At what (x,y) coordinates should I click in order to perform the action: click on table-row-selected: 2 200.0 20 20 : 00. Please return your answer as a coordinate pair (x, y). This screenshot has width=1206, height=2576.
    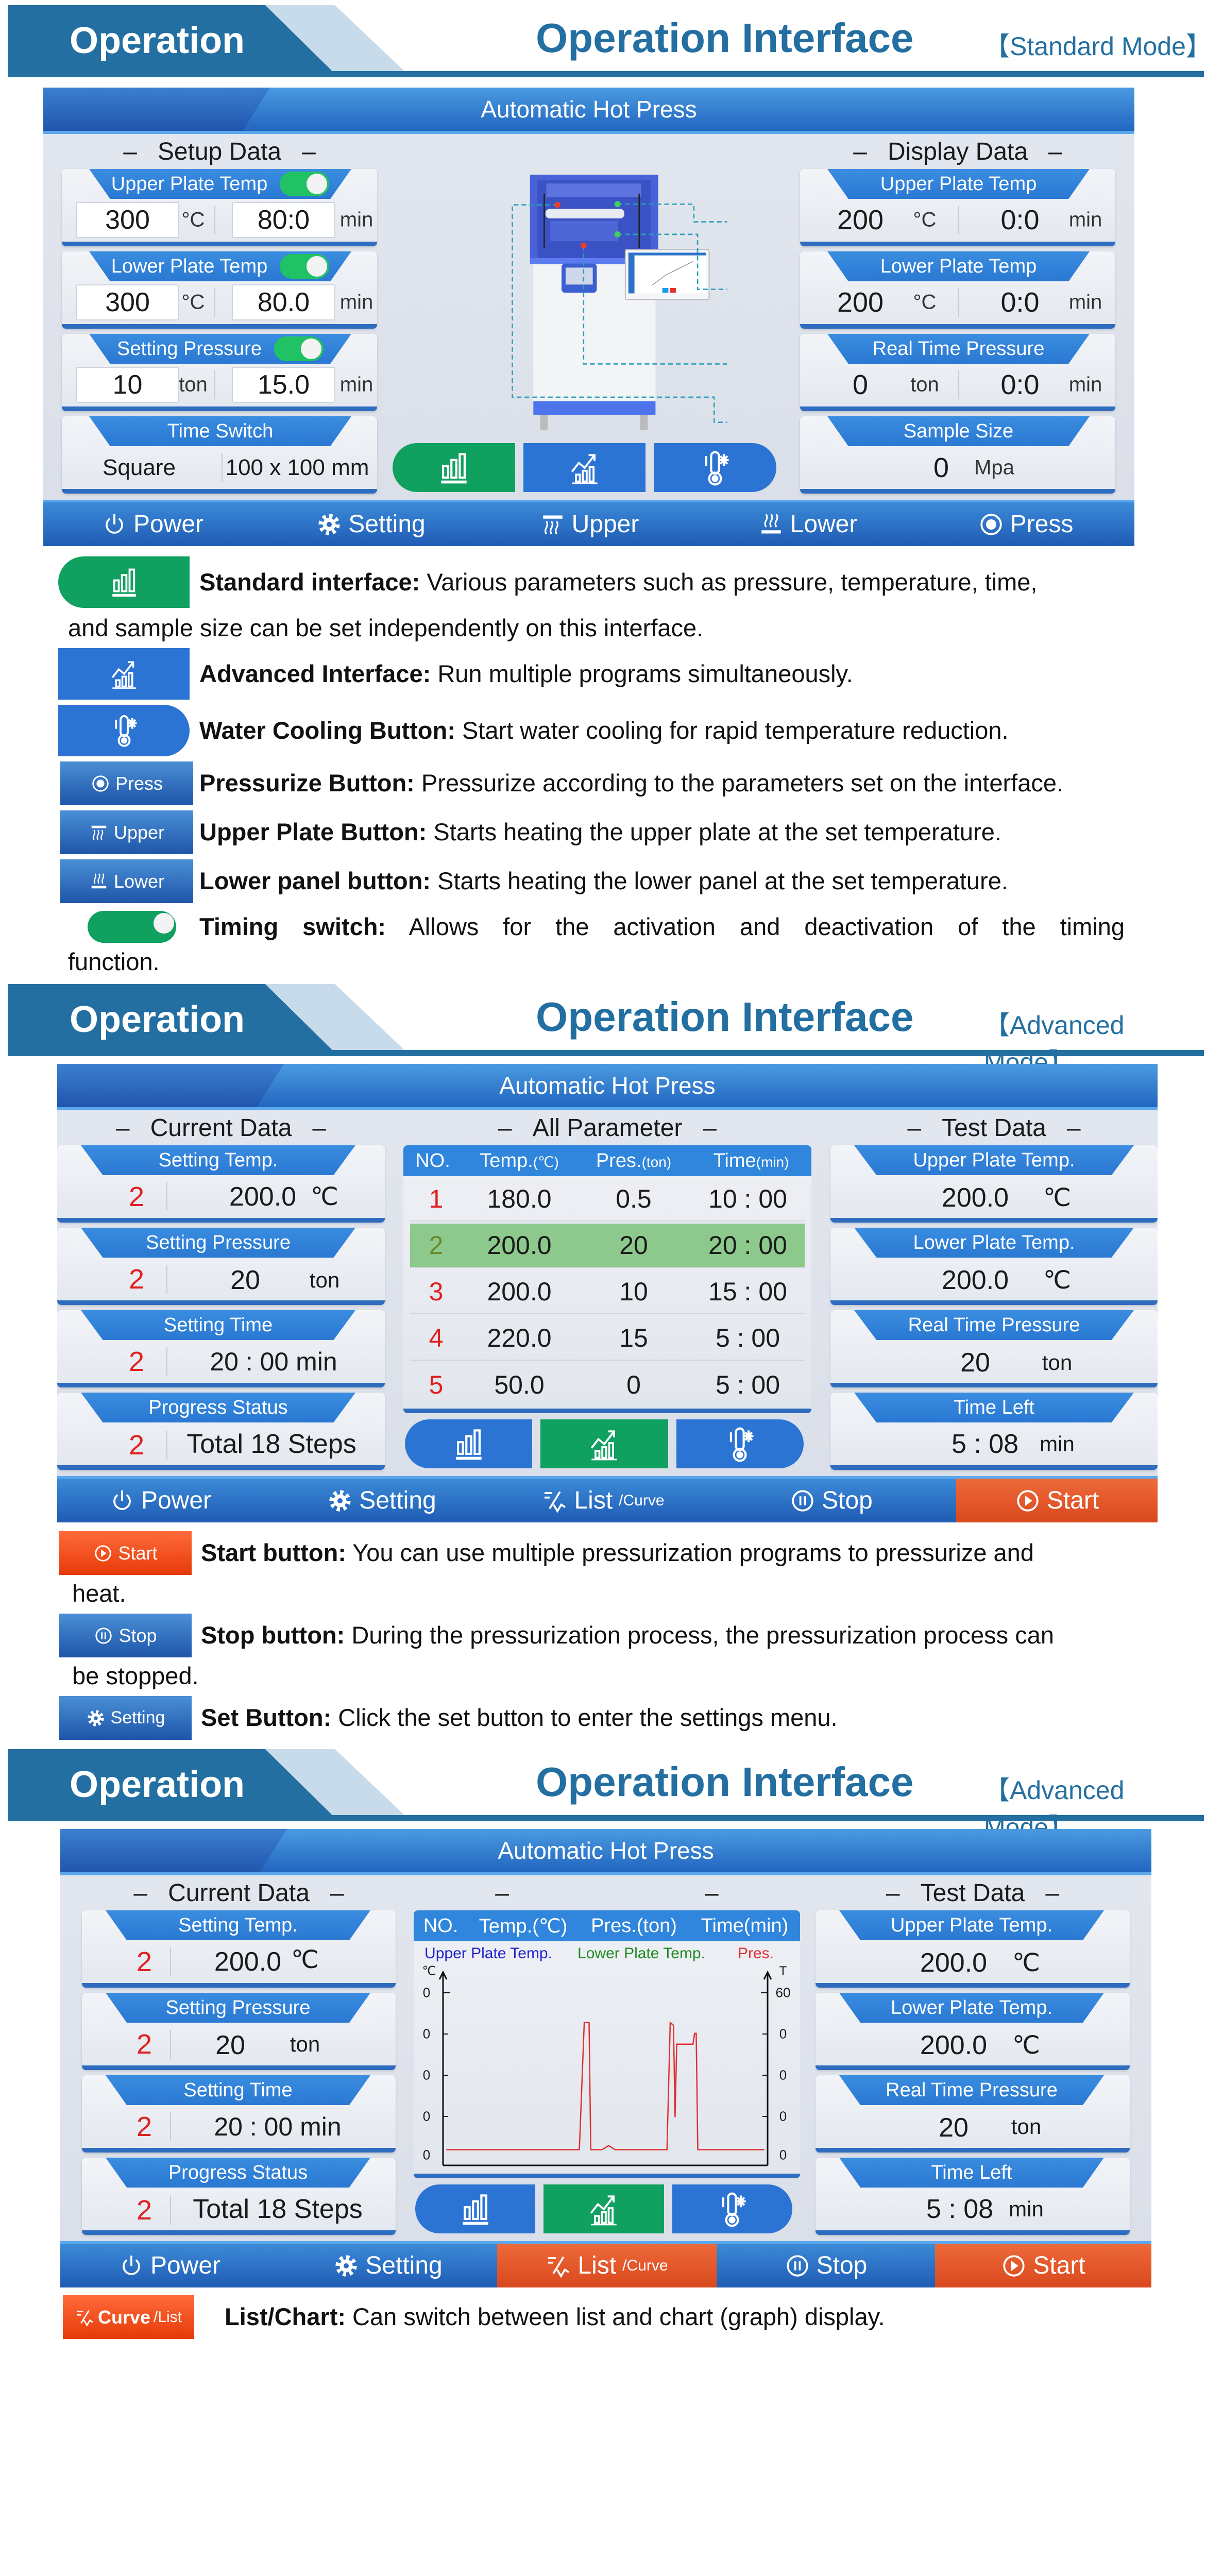
    Looking at the image, I should click on (607, 1246).